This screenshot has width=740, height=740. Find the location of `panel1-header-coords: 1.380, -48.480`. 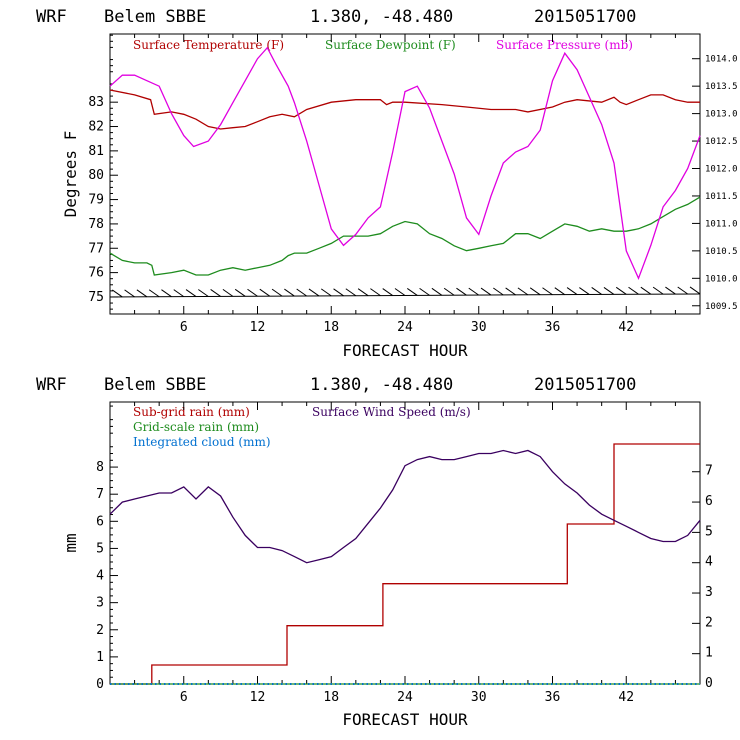

panel1-header-coords: 1.380, -48.480 is located at coordinates (381, 17).